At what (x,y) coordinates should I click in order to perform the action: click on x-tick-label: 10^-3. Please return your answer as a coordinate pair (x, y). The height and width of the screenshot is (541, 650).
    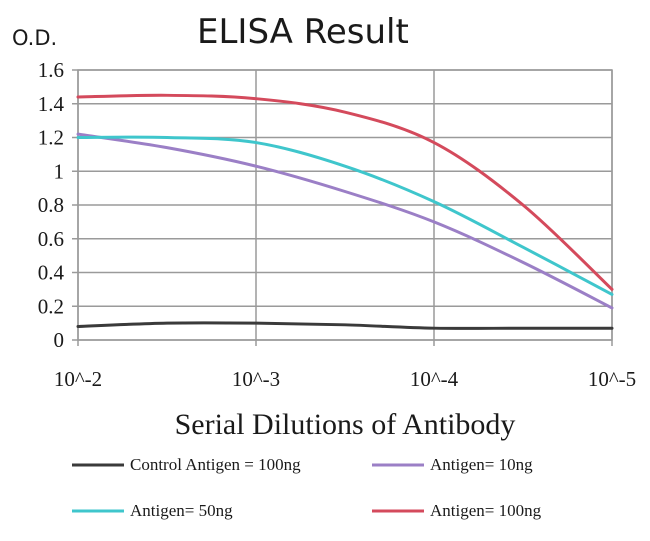
    Looking at the image, I should click on (256, 379).